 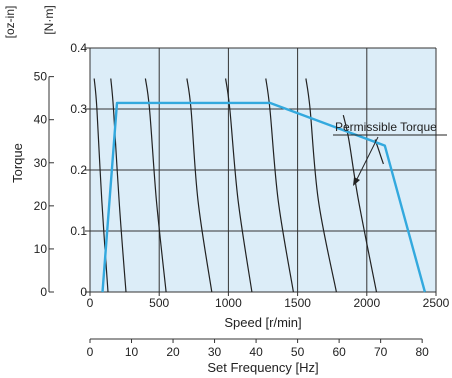 I want to click on x-axis-label: Speed [r/min], so click(x=262, y=322).